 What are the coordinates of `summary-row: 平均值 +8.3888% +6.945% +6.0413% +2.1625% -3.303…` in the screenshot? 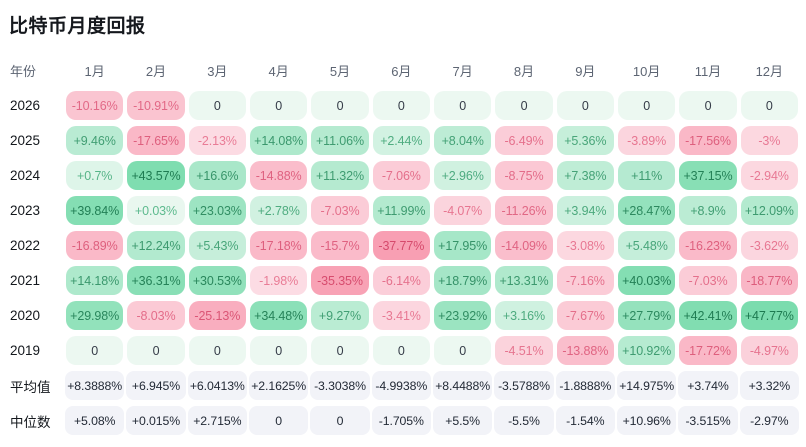 It's located at (404, 385).